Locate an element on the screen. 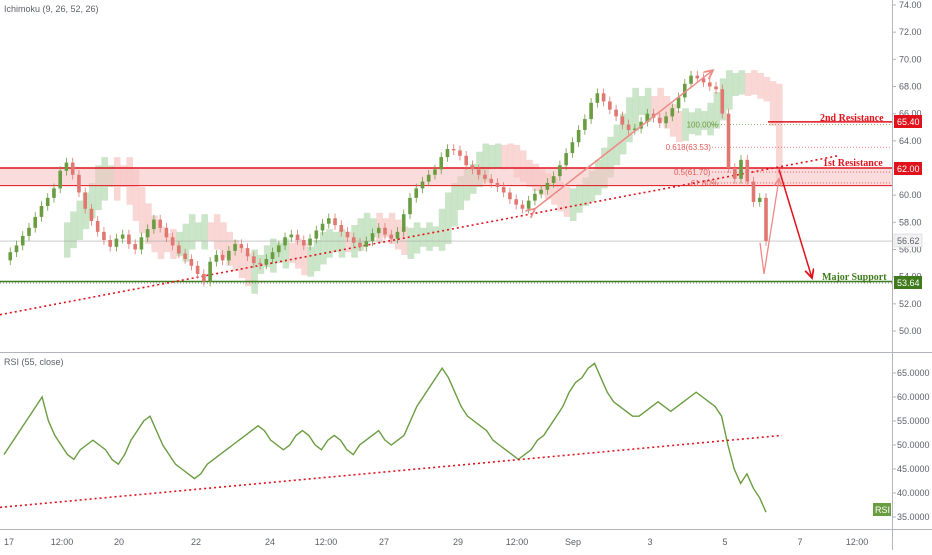  rsi-indicator-label: RSI (55, close) is located at coordinates (34, 362).